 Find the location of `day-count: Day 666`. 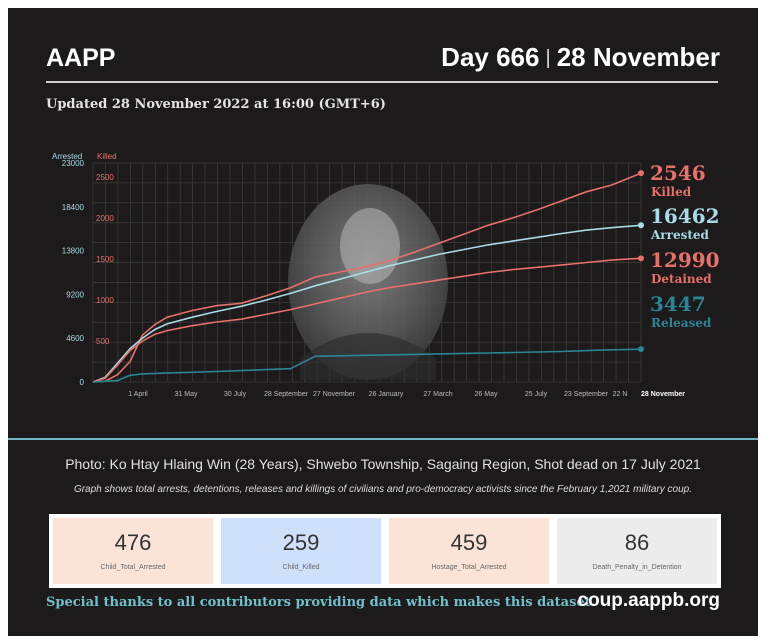

day-count: Day 666 is located at coordinates (490, 57).